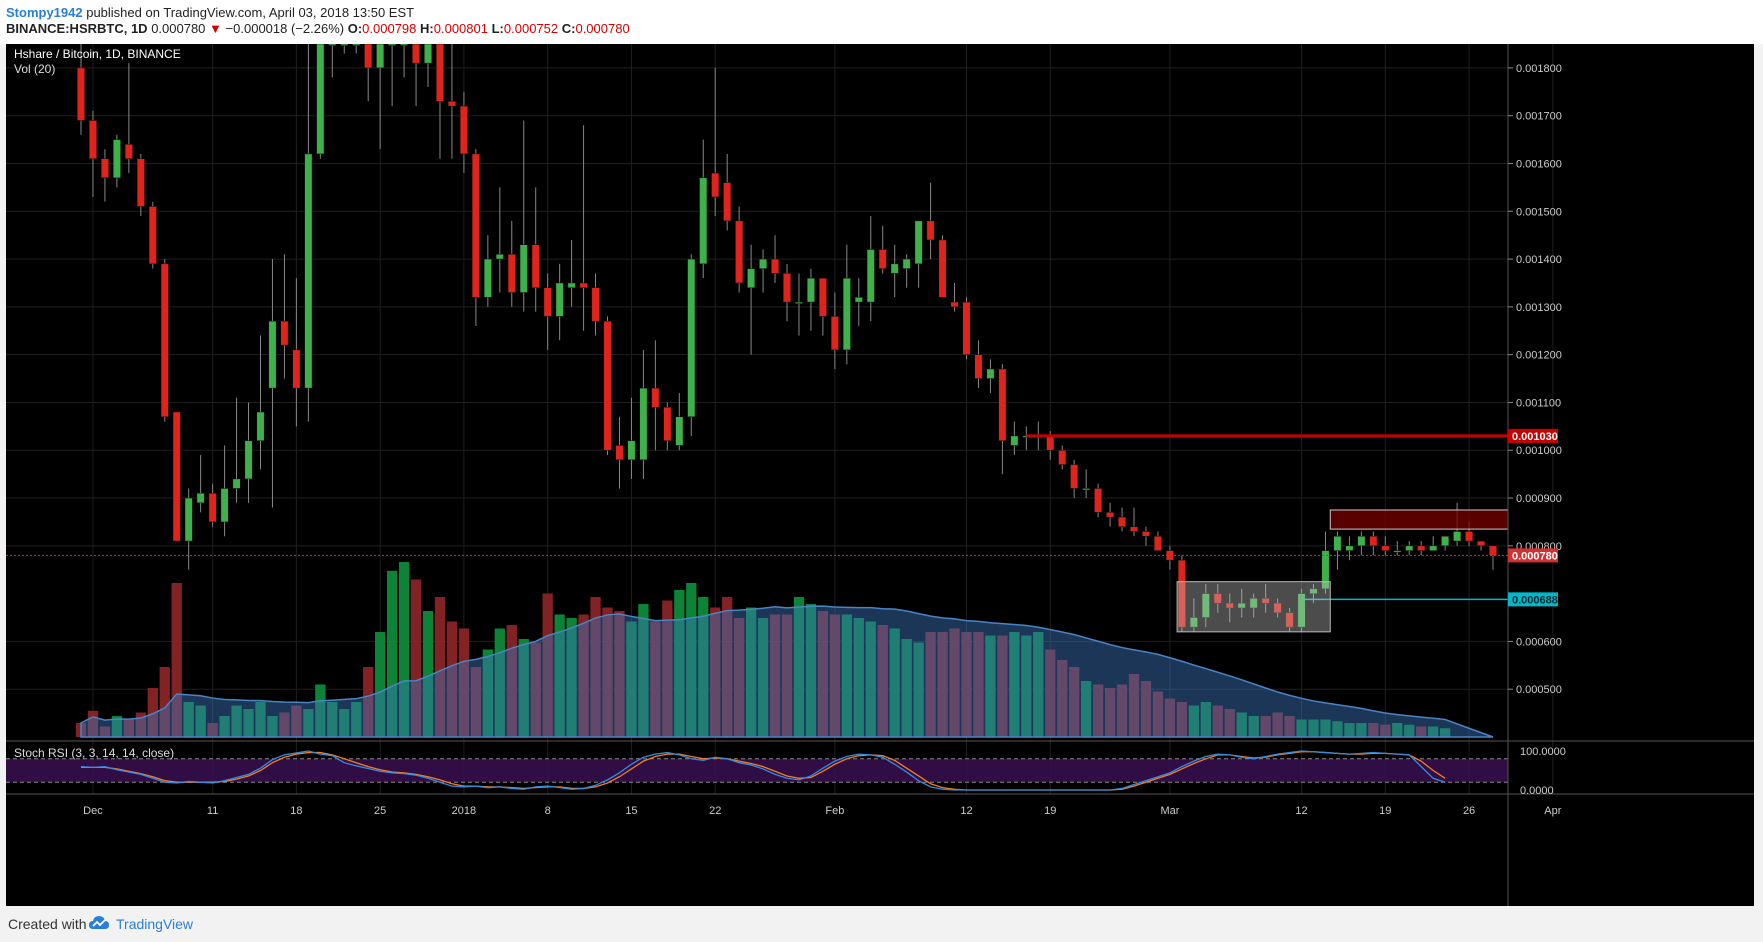  Describe the element at coordinates (966, 811) in the screenshot. I see `time-tick-label: 12` at that location.